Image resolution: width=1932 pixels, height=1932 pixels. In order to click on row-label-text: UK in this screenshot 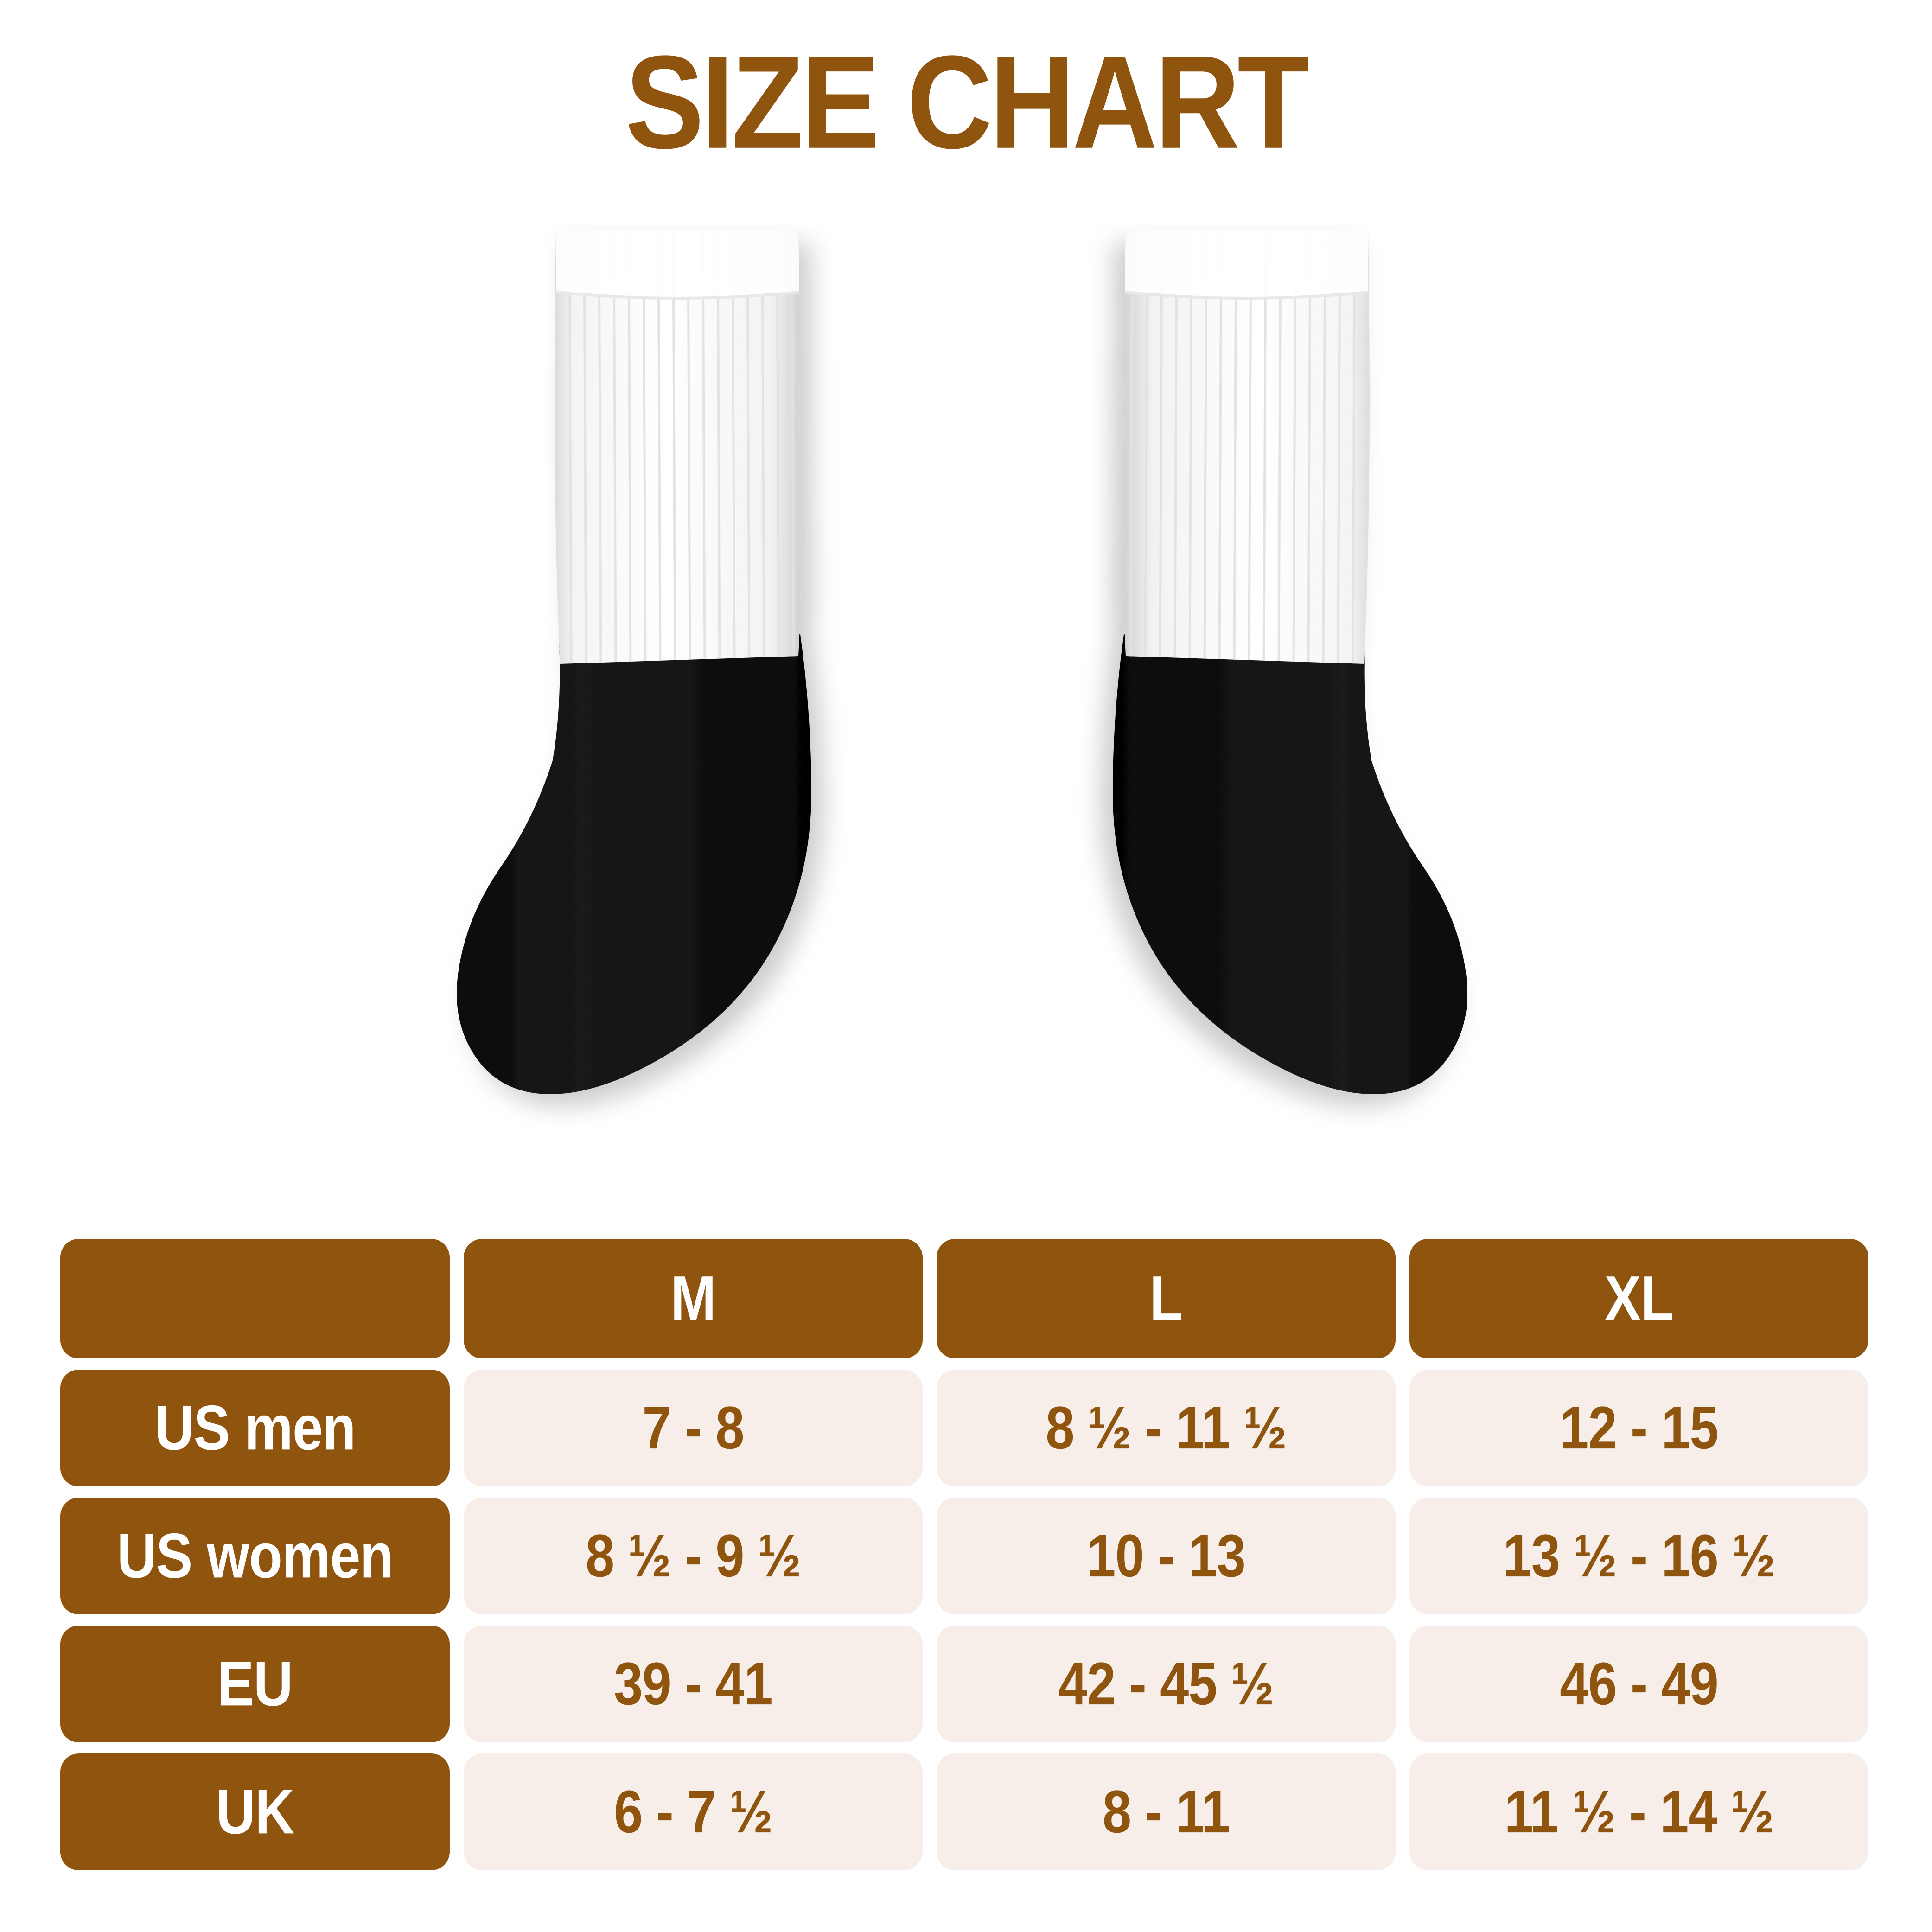, I will do `click(255, 1812)`.